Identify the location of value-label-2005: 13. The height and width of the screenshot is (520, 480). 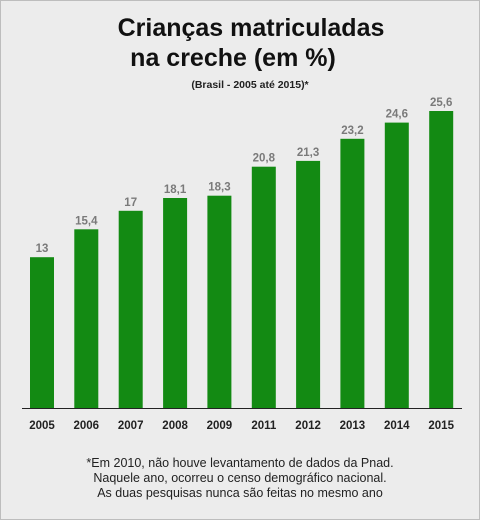
(42, 249).